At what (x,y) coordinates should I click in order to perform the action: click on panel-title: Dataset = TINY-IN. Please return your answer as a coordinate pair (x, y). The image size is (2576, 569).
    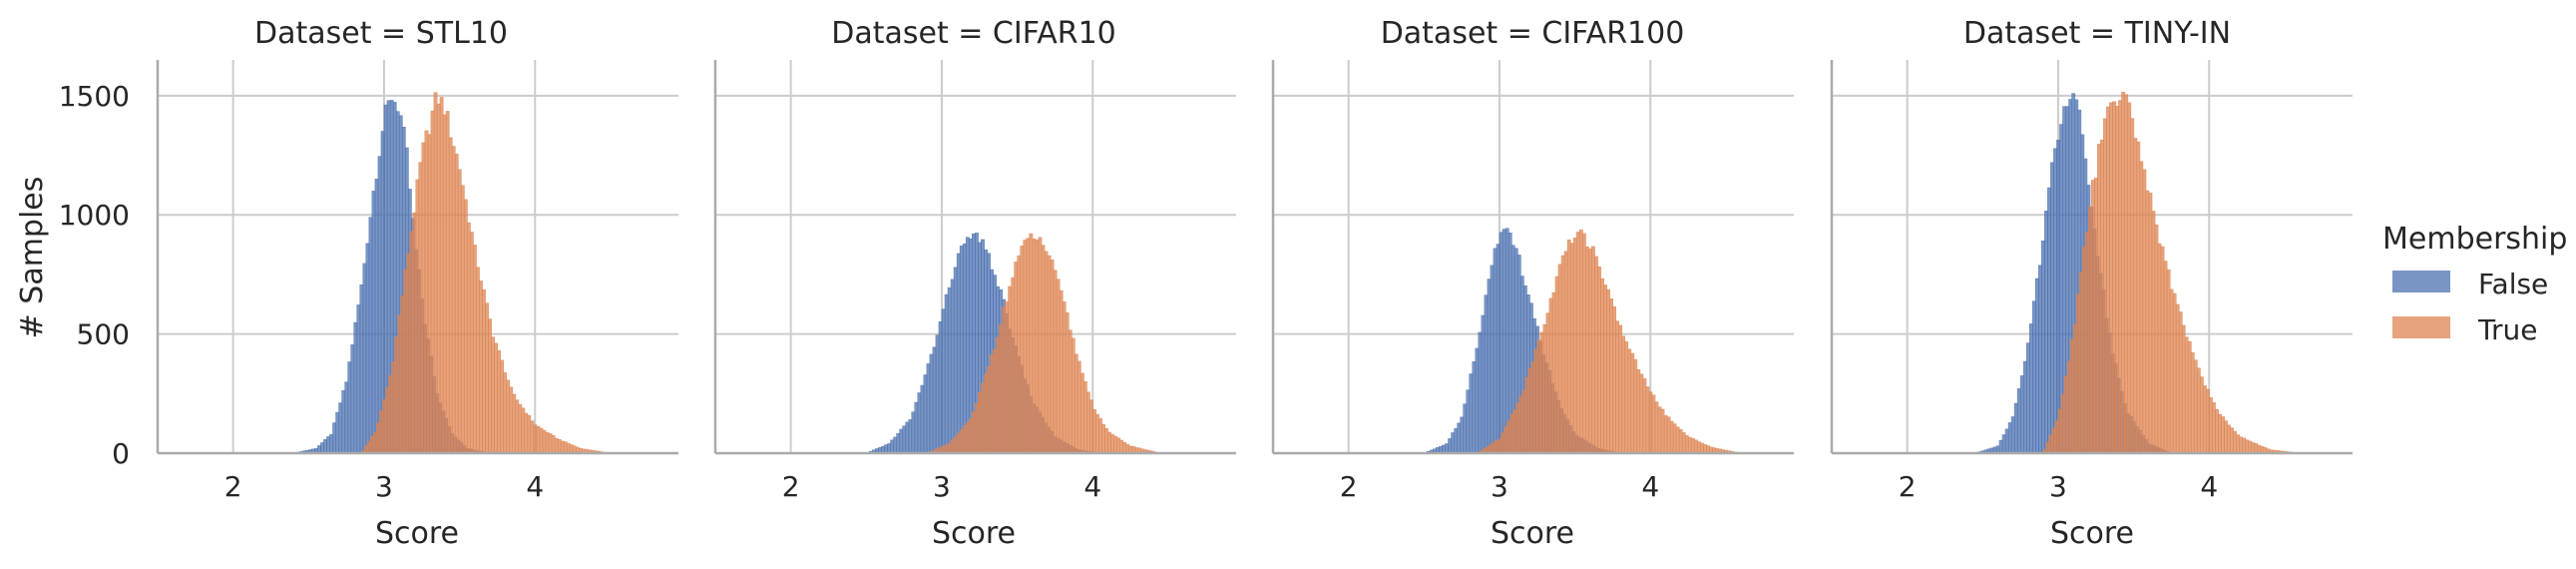
    Looking at the image, I should click on (2097, 33).